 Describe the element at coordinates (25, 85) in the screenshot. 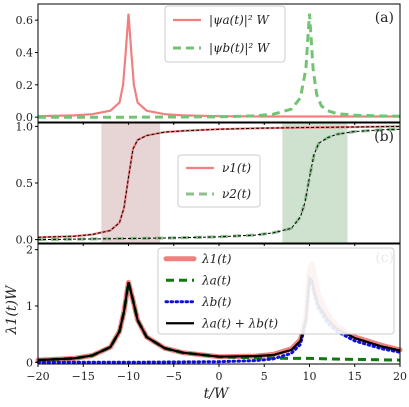

I see `y-tick-label: 0.2` at that location.